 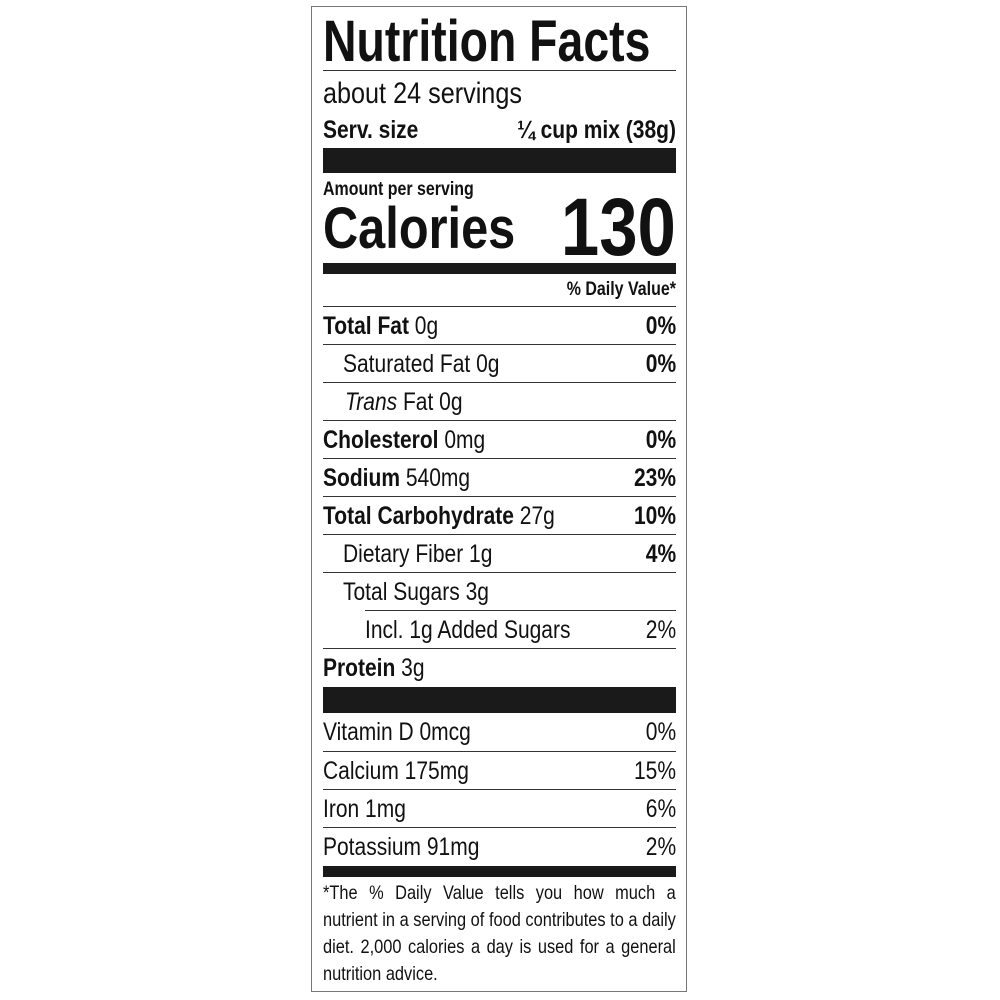 I want to click on nutrient-row: Saturated Fat 0g 0%, so click(x=499, y=363).